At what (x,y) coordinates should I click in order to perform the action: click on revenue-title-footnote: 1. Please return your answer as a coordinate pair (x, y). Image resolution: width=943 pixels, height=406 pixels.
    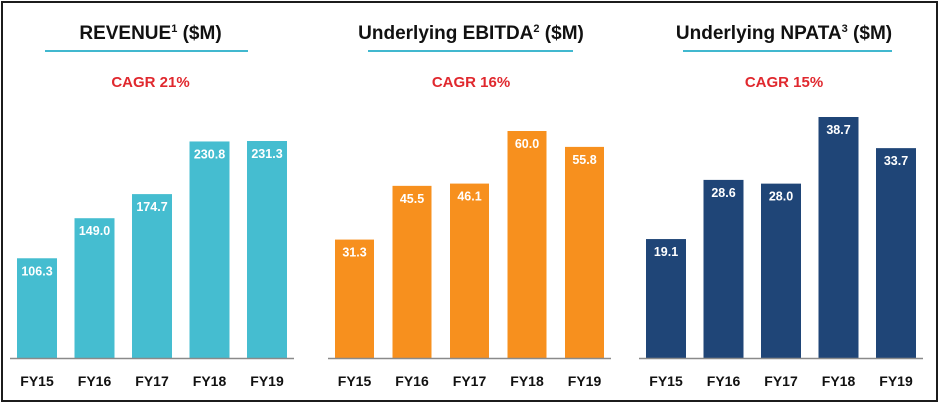
    Looking at the image, I should click on (174, 29).